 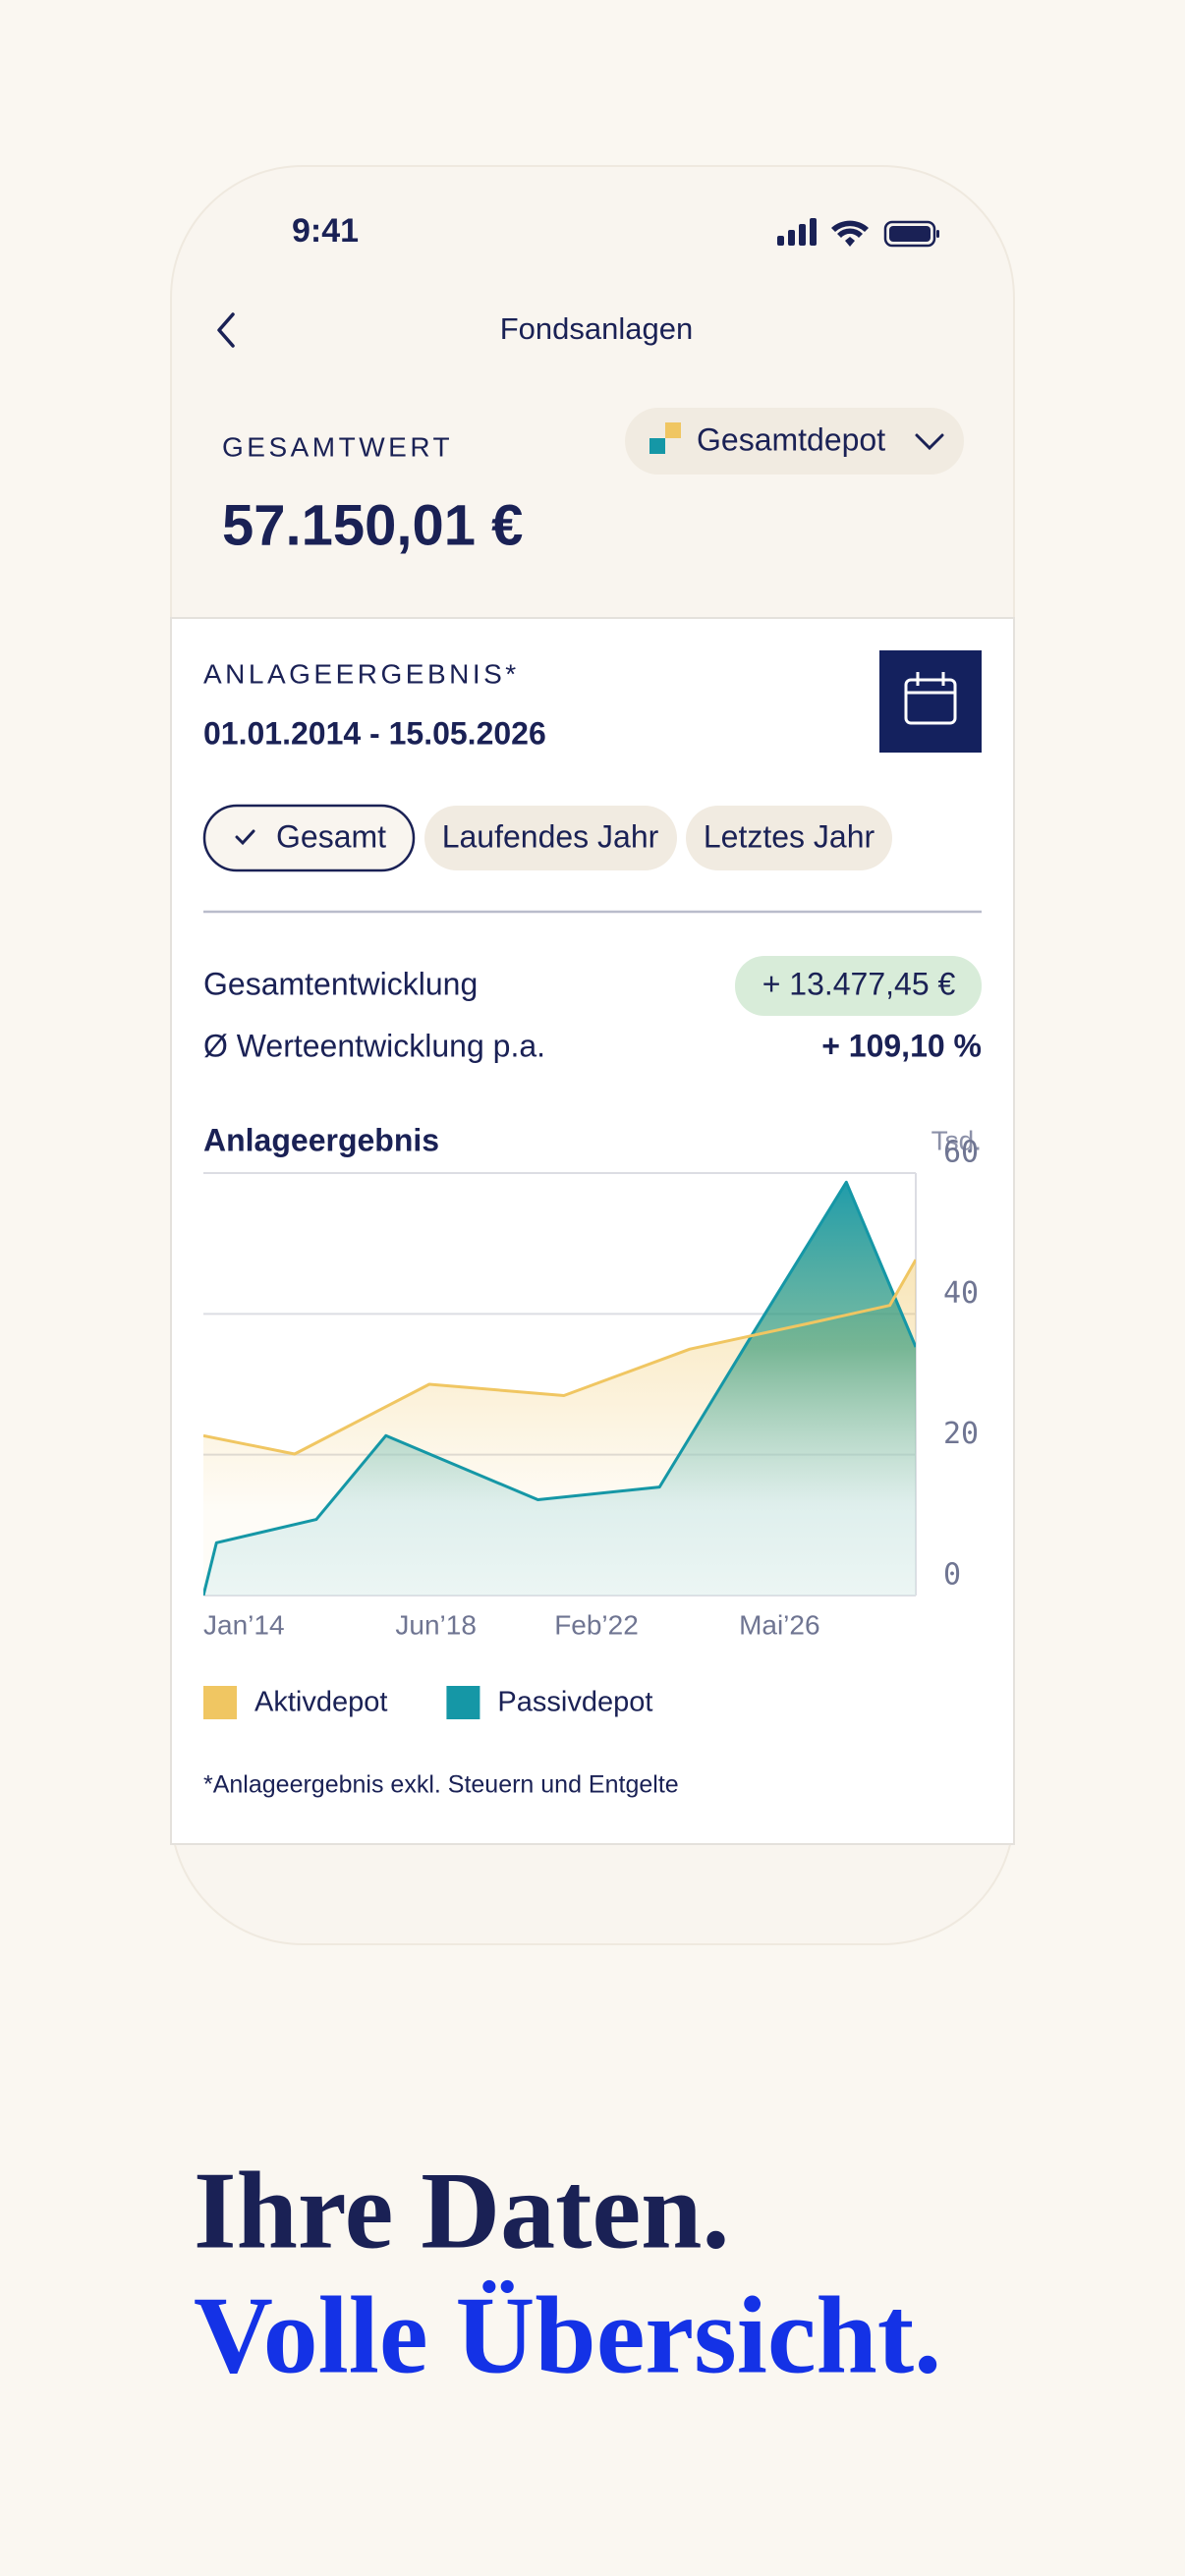 I want to click on x-tick-label: Feb’22, so click(x=596, y=1624).